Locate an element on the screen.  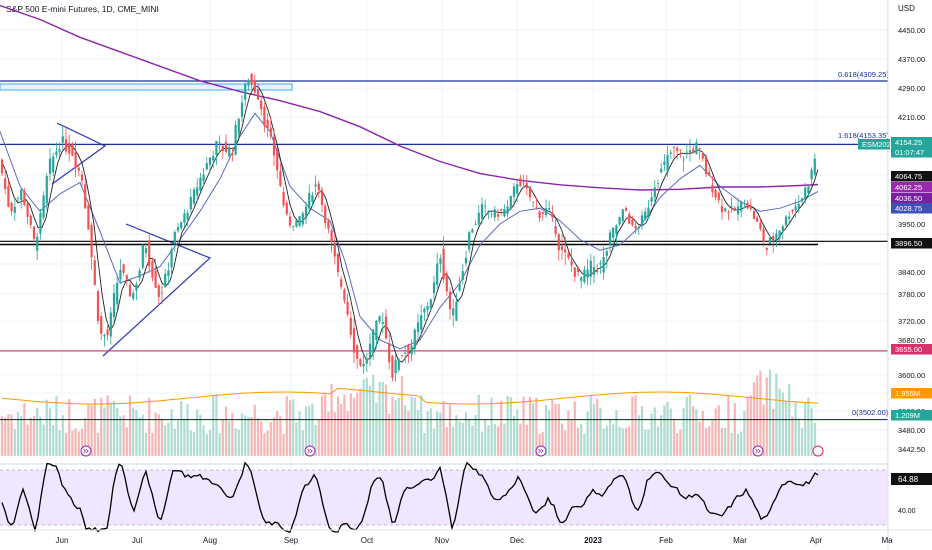
price-badge-text-6: 4028.75 is located at coordinates (908, 208).